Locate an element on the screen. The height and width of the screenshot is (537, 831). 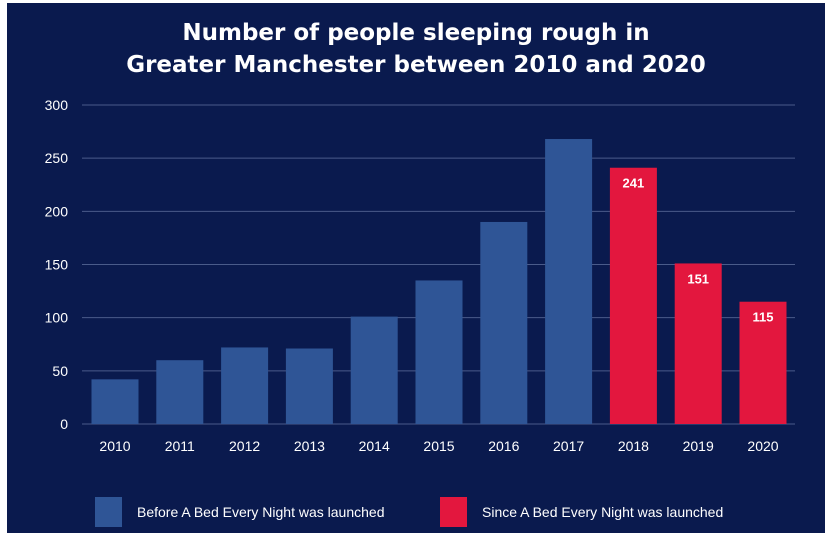
y-tick-label: 300 is located at coordinates (57, 105).